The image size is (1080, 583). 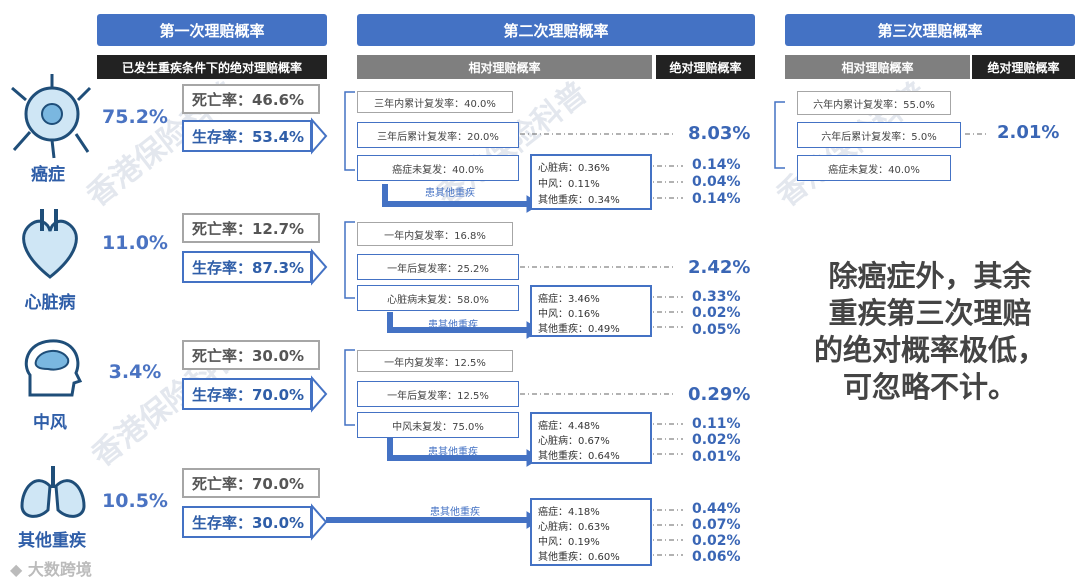 I want to click on abs-value: 0.11%, so click(x=716, y=424).